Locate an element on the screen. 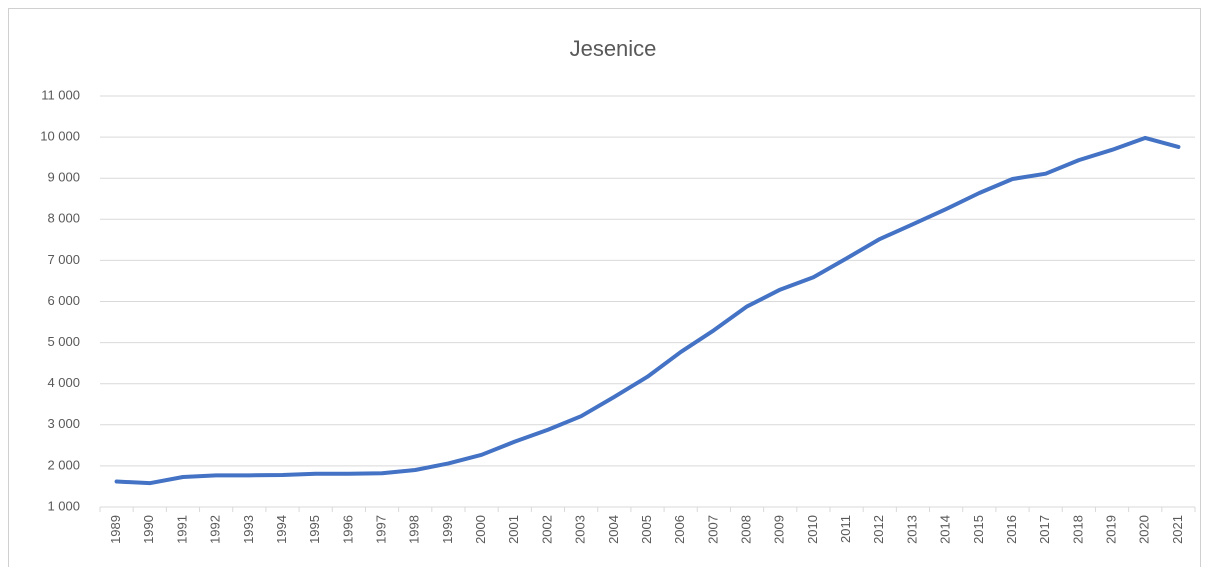 The image size is (1208, 567). x-tick-label: 2021 is located at coordinates (1177, 529).